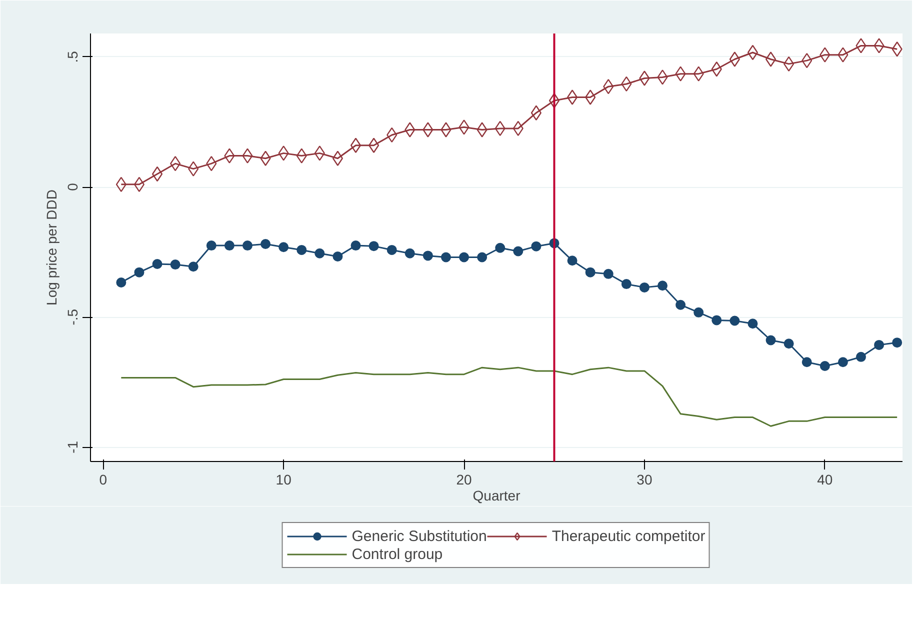  Describe the element at coordinates (496, 496) in the screenshot. I see `x-axis-title: Quarter` at that location.